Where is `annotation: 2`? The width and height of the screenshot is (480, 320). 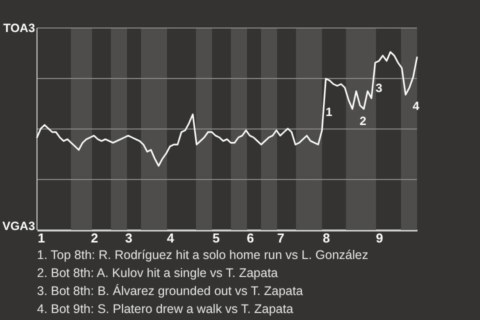 annotation: 2 is located at coordinates (363, 121).